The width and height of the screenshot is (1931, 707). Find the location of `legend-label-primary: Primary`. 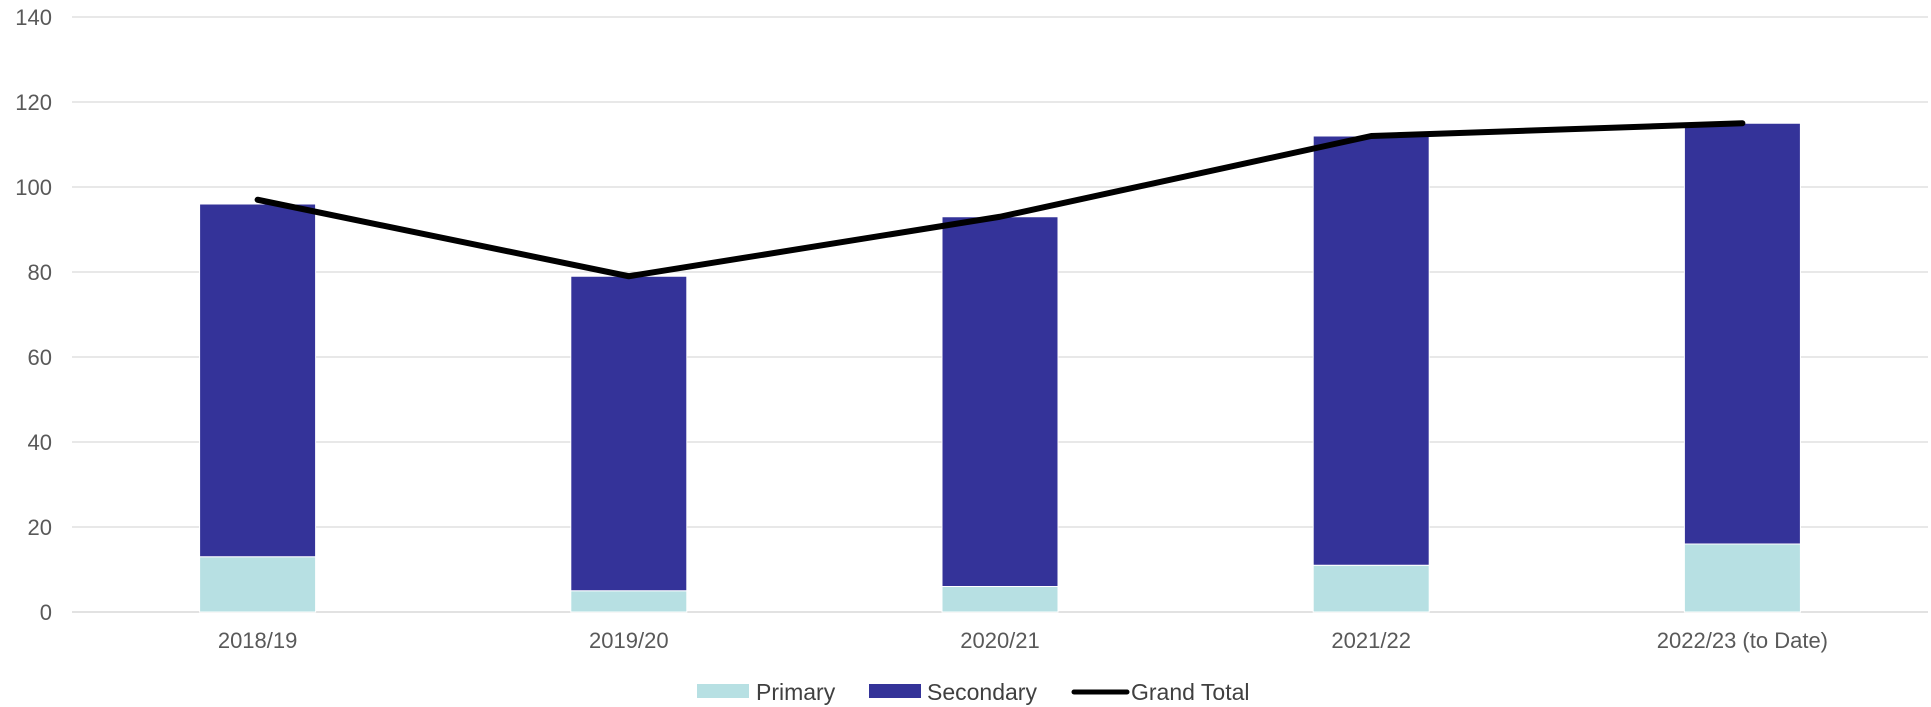

legend-label-primary: Primary is located at coordinates (796, 692).